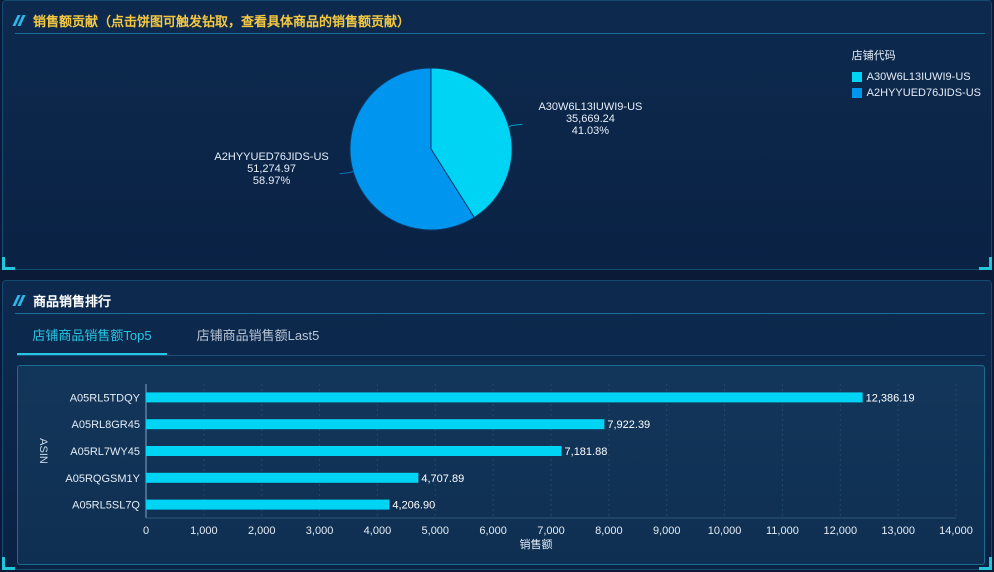 This screenshot has height=572, width=994. What do you see at coordinates (72, 301) in the screenshot?
I see `panel-title: 商品销售排行` at bounding box center [72, 301].